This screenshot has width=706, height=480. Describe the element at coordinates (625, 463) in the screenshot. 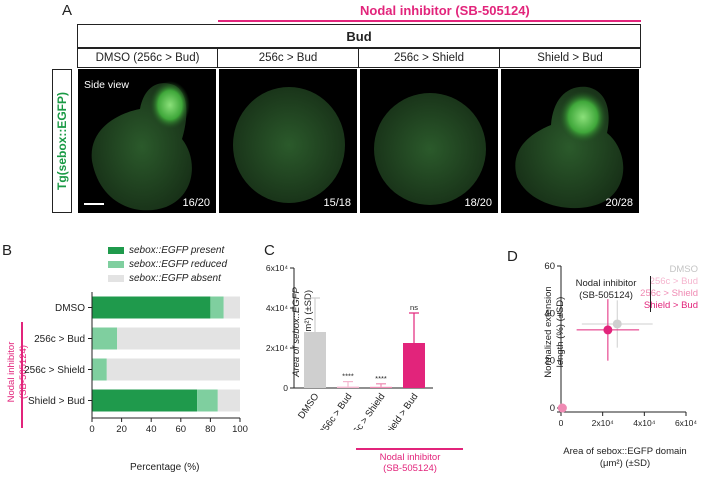

I see `chart-d-xlabel-line2: (μm²) (±SD)` at that location.